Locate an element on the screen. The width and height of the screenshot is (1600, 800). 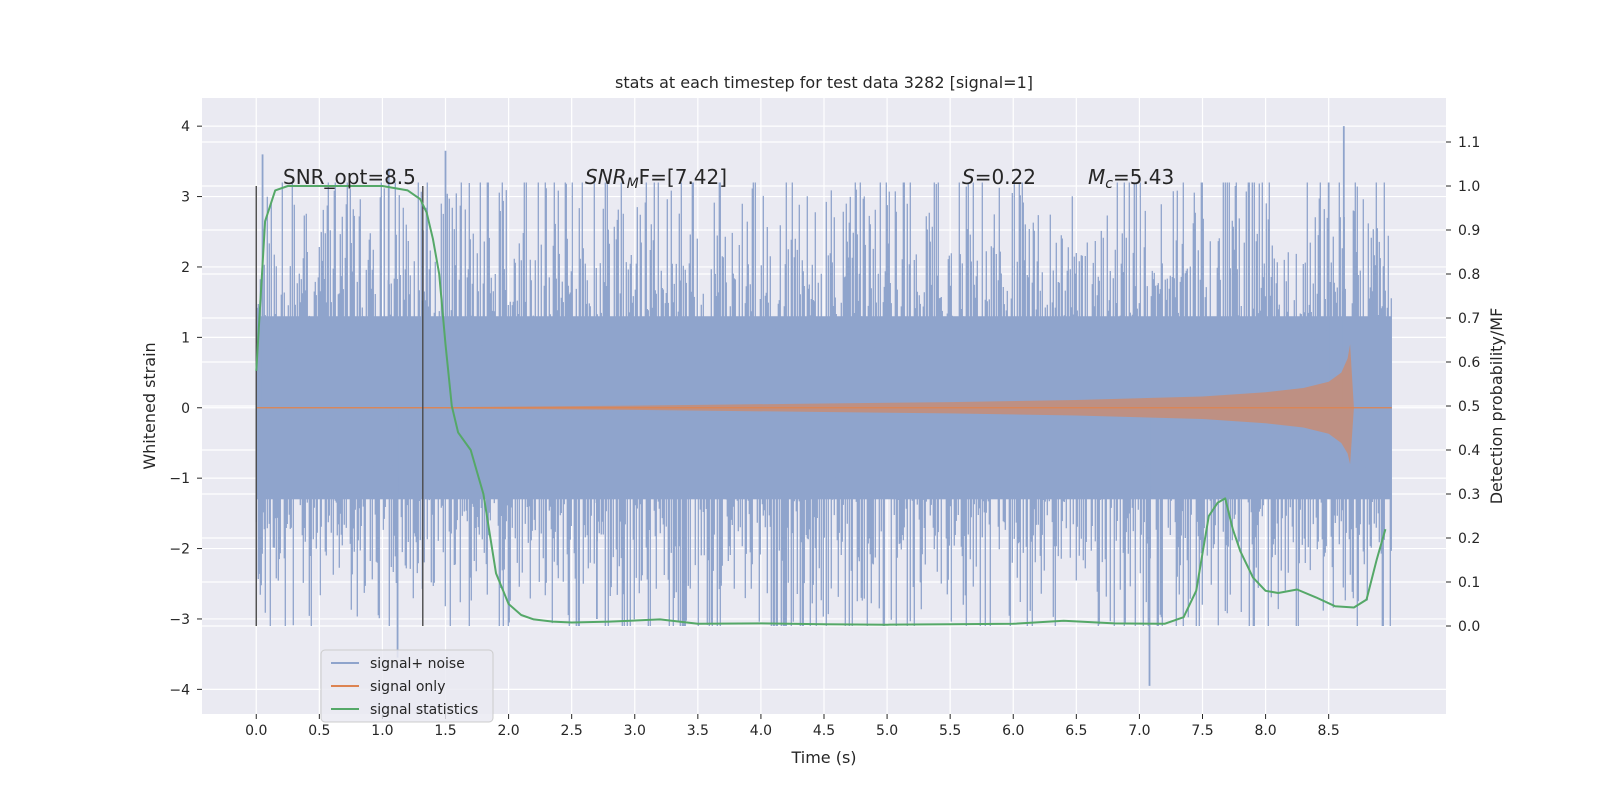
y-right-tick-label: 1.0 is located at coordinates (1469, 187).